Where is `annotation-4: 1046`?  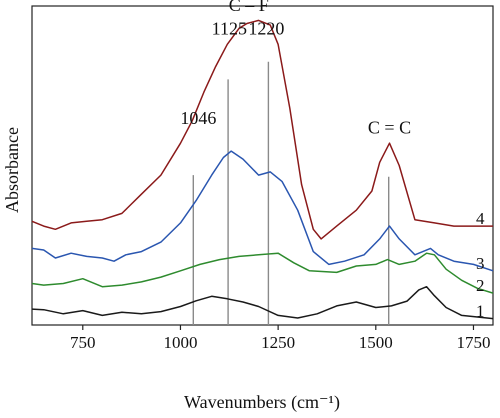
annotation-4: 1046 is located at coordinates (198, 118).